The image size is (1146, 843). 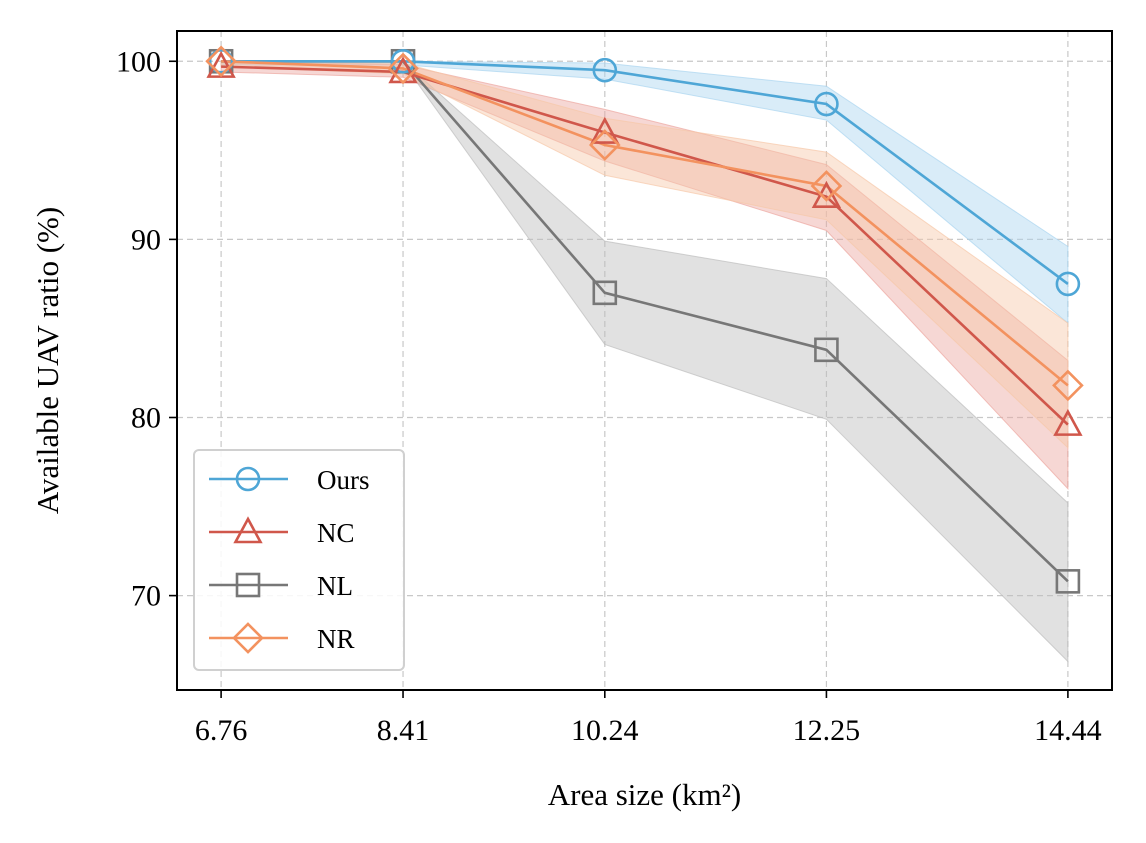 I want to click on y-tick-label: 90, so click(x=146, y=239).